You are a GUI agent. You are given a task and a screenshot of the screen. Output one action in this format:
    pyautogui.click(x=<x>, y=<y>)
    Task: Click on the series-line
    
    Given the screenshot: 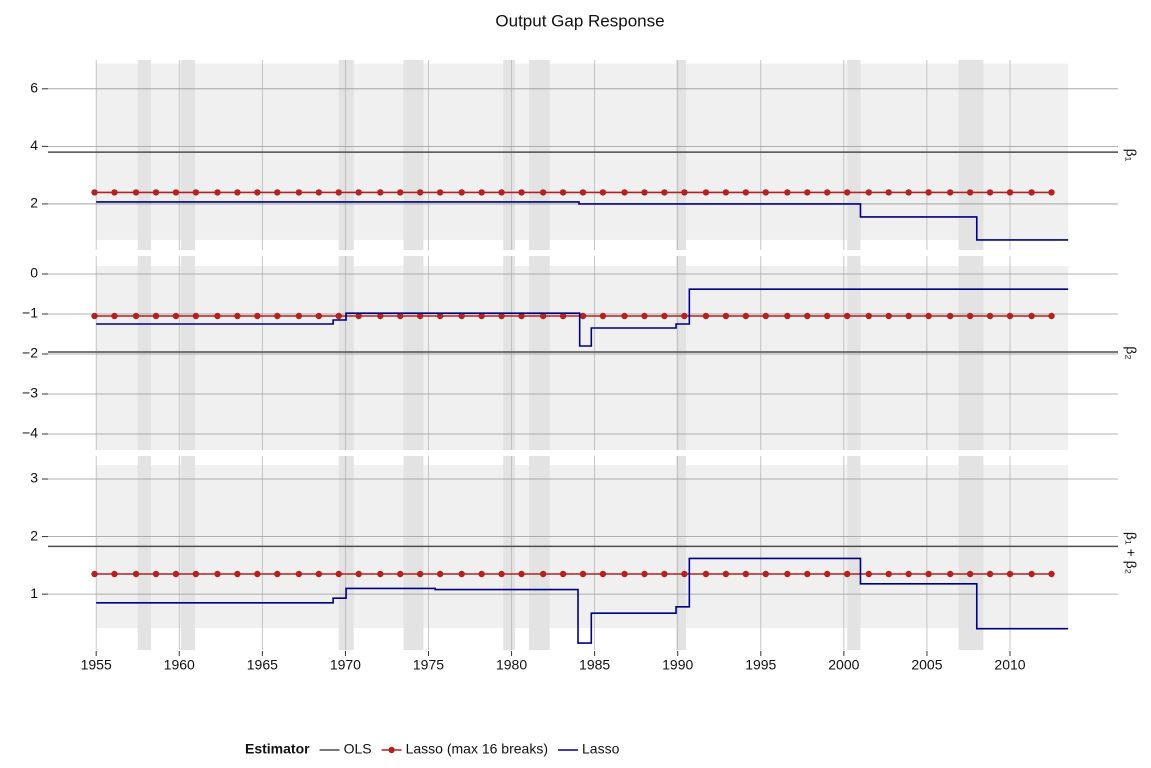 What is the action you would take?
    pyautogui.click(x=582, y=221)
    